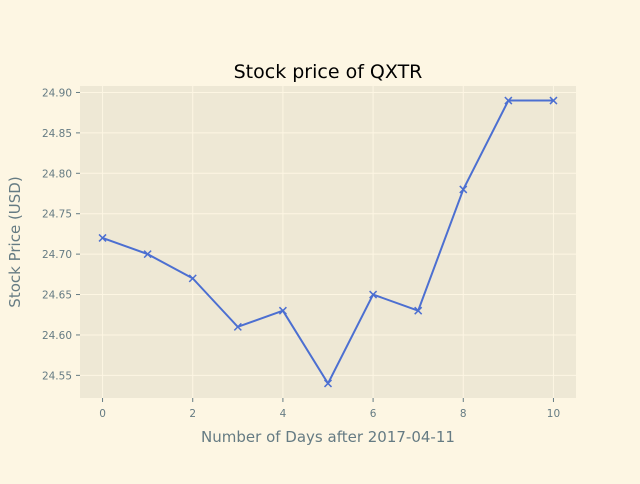  I want to click on x-tick-label: 4, so click(283, 414).